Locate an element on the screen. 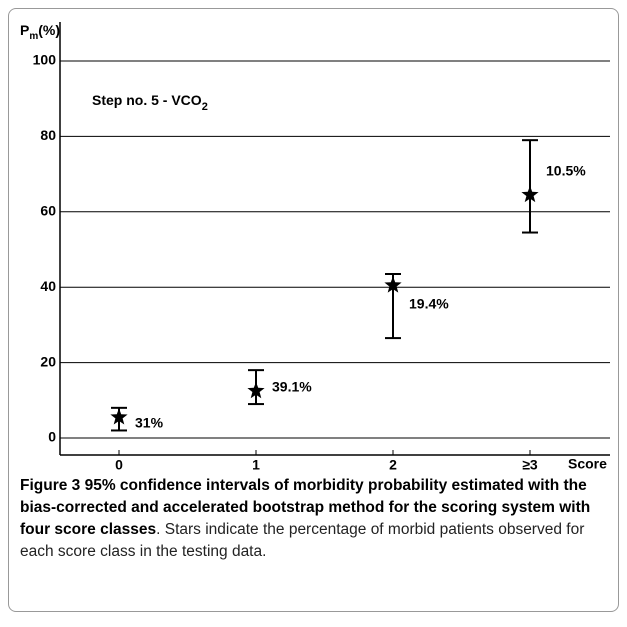 Image resolution: width=627 pixels, height=627 pixels. y-tick-label: 40 is located at coordinates (48, 286).